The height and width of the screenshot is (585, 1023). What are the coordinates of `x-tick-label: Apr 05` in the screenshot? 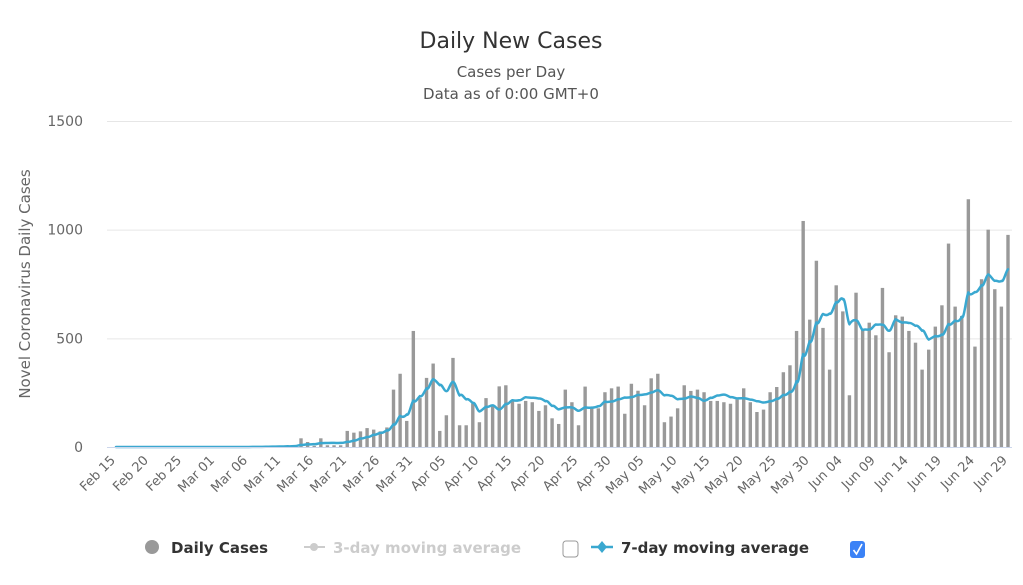 It's located at (428, 473).